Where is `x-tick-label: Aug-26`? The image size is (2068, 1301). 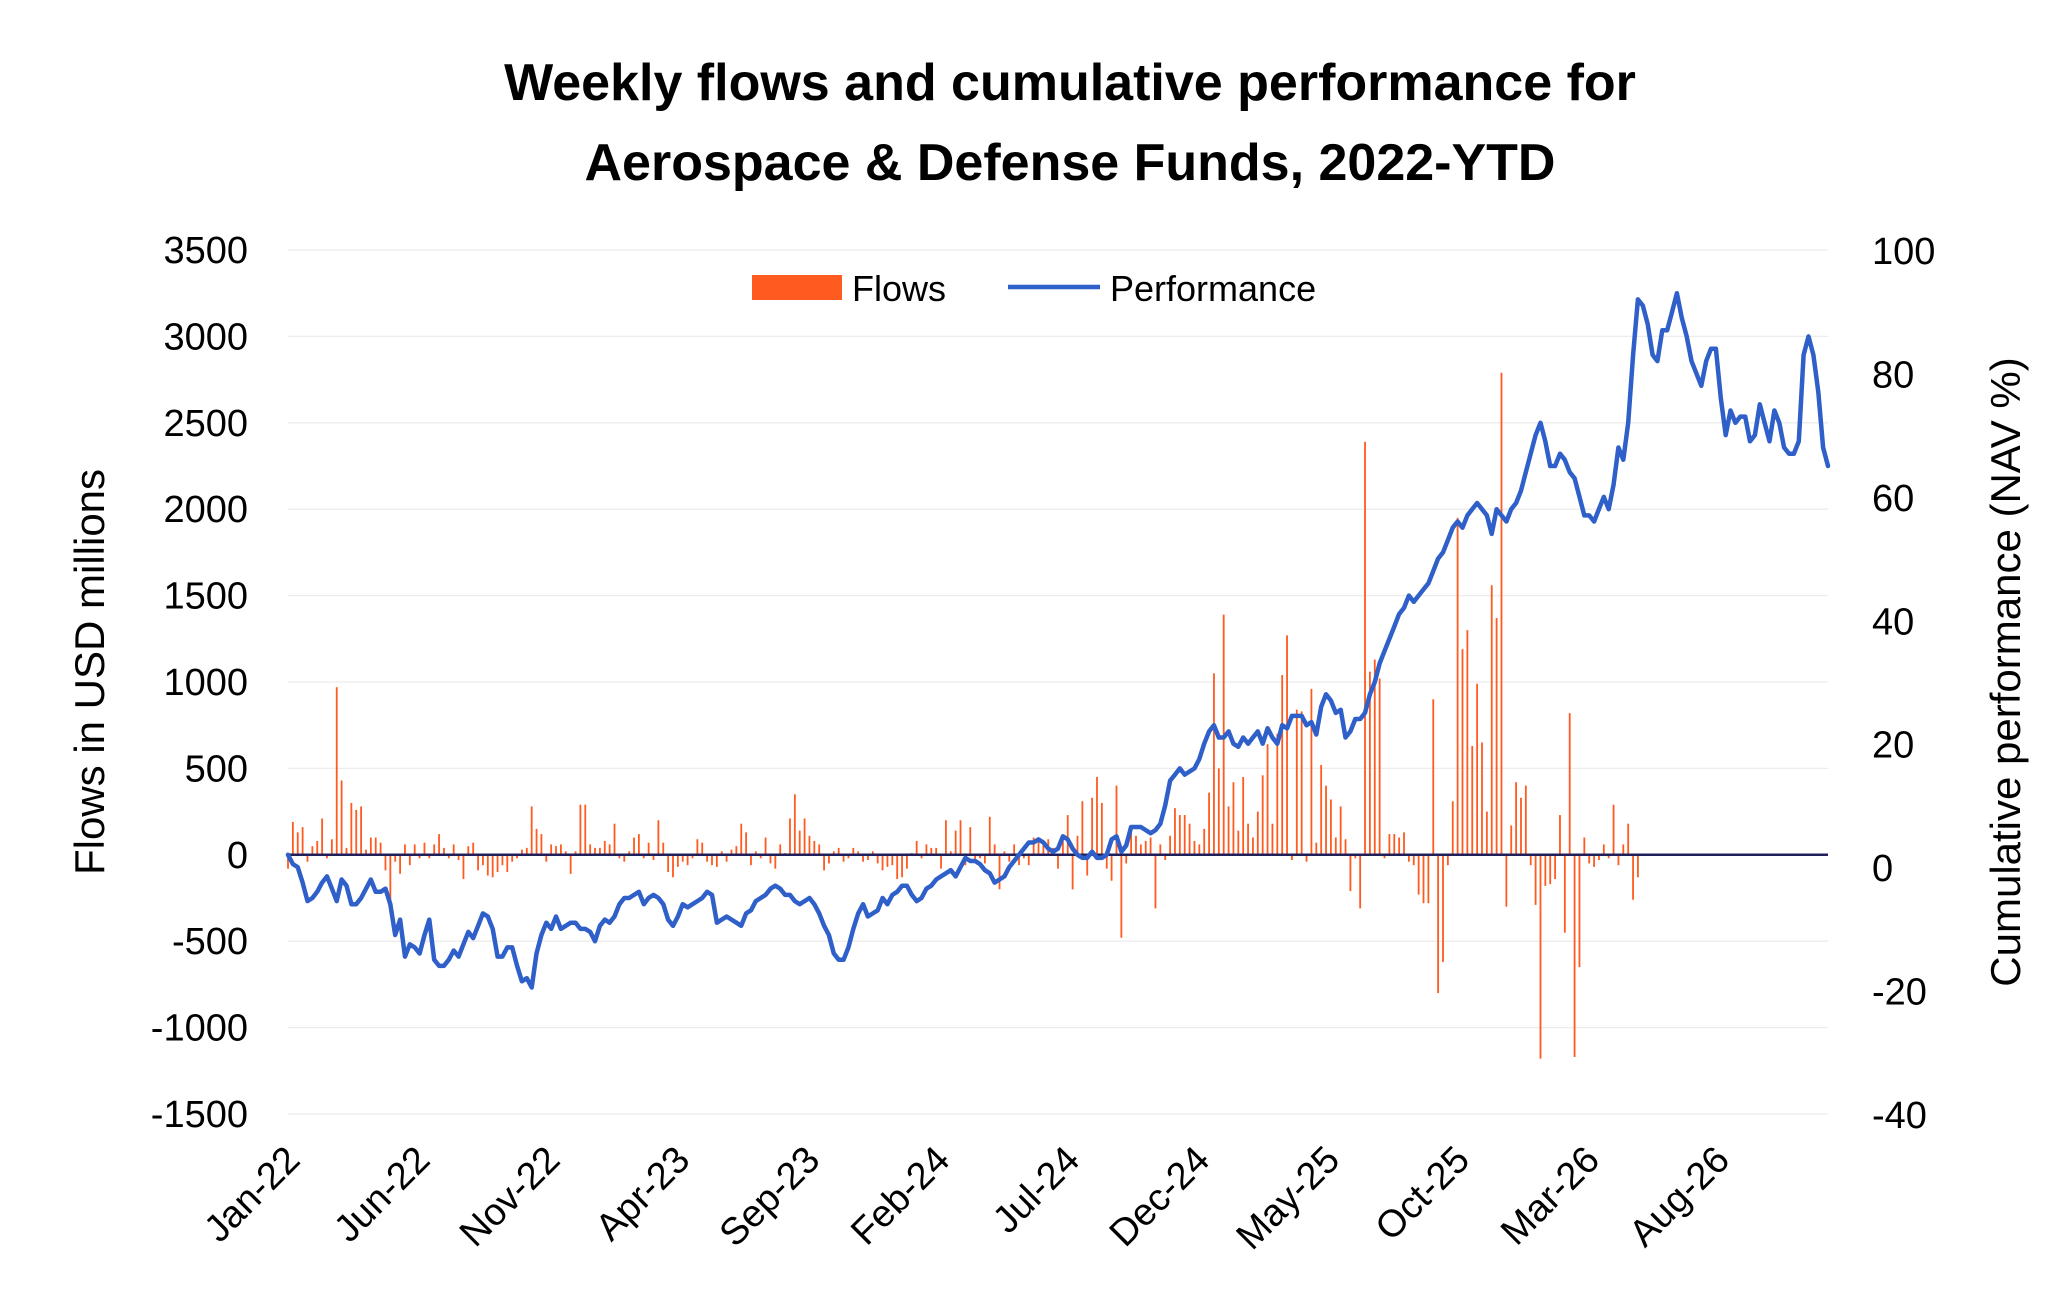
x-tick-label: Aug-26 is located at coordinates (1680, 1197).